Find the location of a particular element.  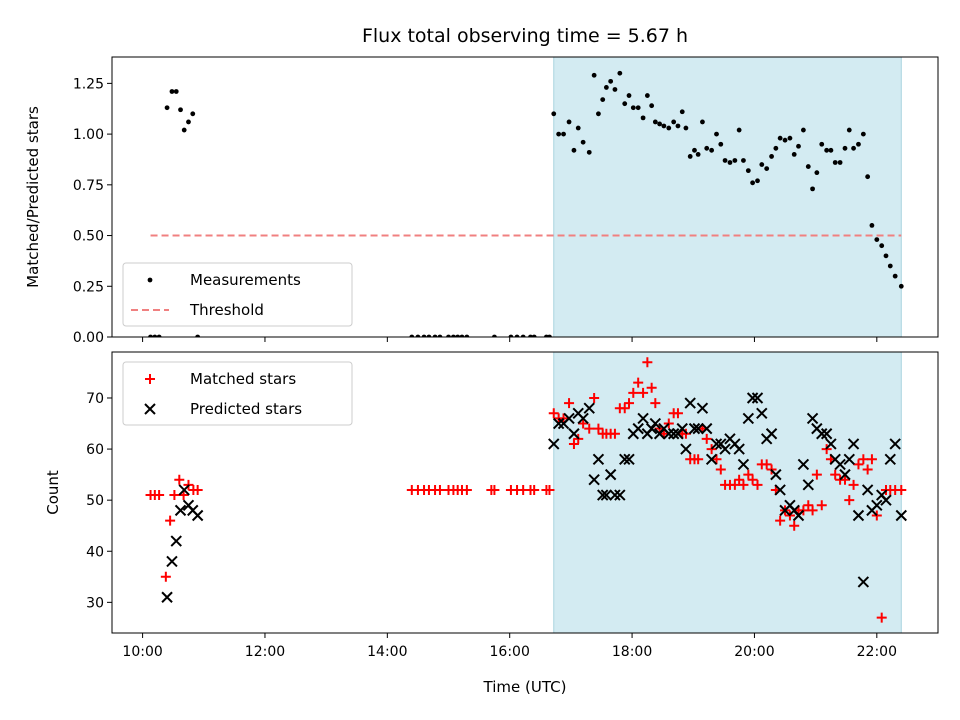

observing-window-band is located at coordinates (727, 197).